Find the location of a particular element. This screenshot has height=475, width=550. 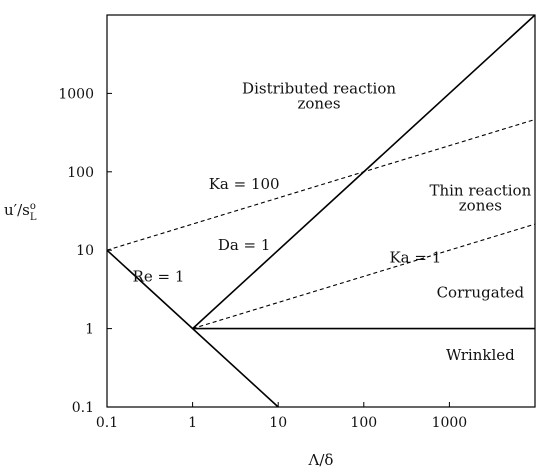

annotation-thin: Thin reaction zones is located at coordinates (480, 197).